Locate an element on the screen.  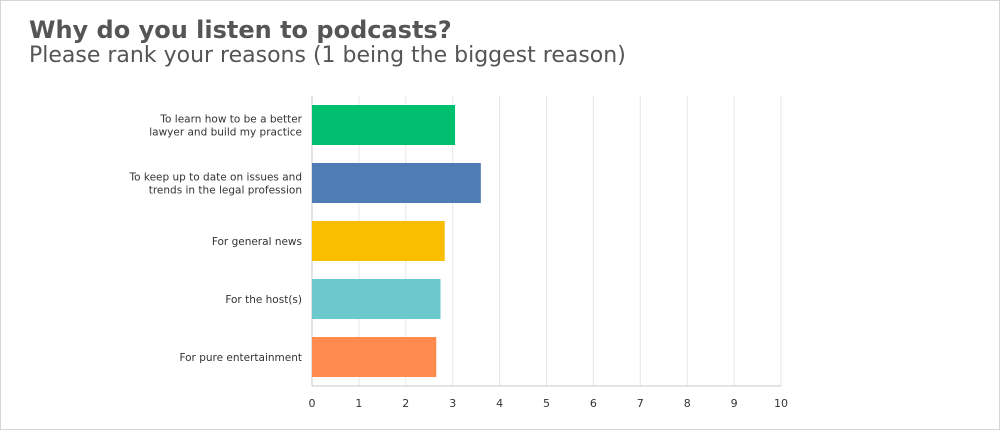
x-tick-label: 0 is located at coordinates (312, 403).